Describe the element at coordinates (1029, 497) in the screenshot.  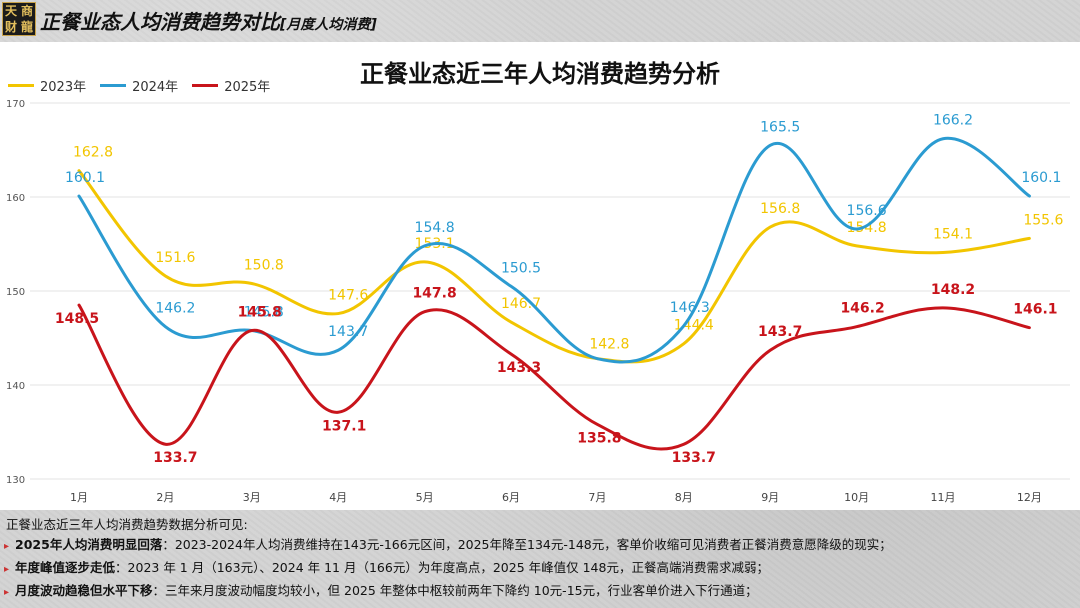
I see `x-tick-label: 12月` at that location.